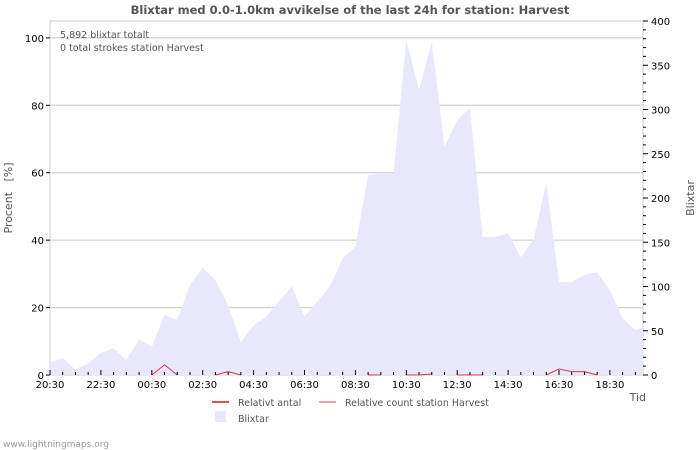 This screenshot has width=700, height=450. What do you see at coordinates (304, 385) in the screenshot?
I see `x-tick-label: 06:30` at bounding box center [304, 385].